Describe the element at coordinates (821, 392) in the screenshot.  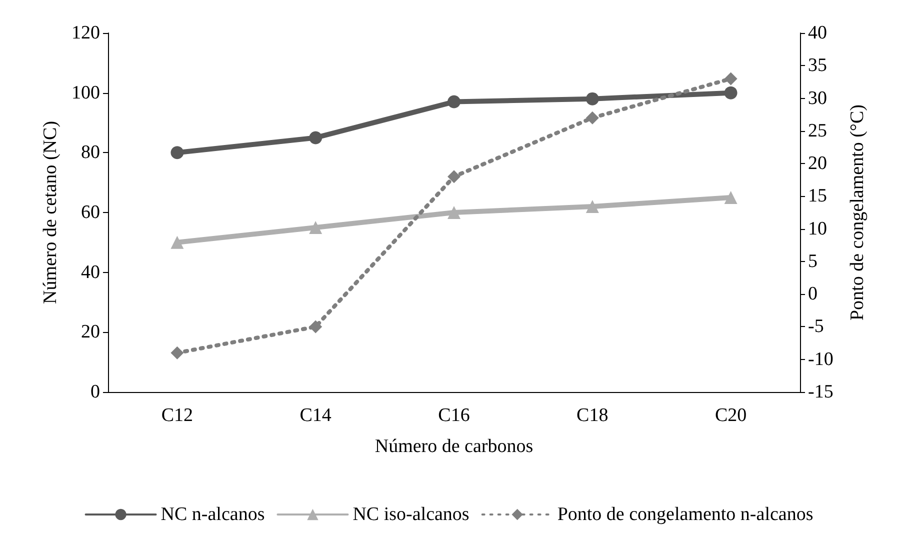
I see `y2-tick-label: -15` at that location.